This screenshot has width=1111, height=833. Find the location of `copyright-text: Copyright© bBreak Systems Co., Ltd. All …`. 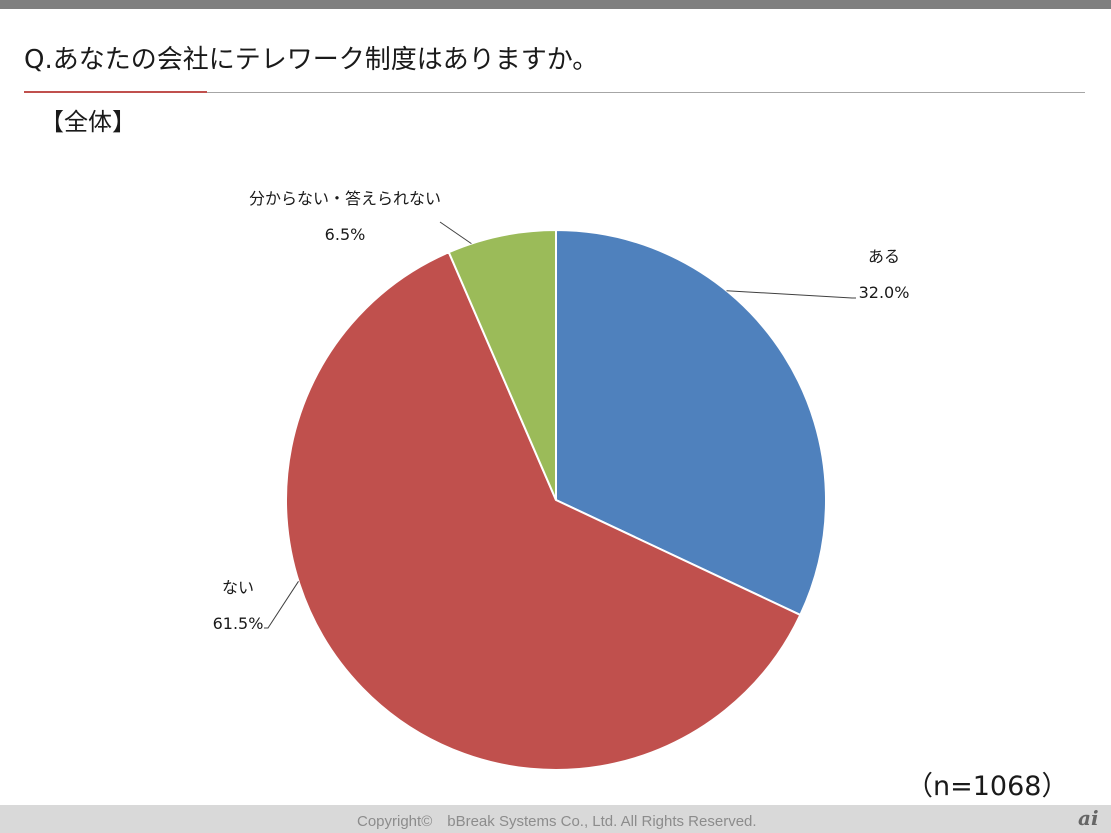

copyright-text: Copyright© bBreak Systems Co., Ltd. All … is located at coordinates (557, 821).